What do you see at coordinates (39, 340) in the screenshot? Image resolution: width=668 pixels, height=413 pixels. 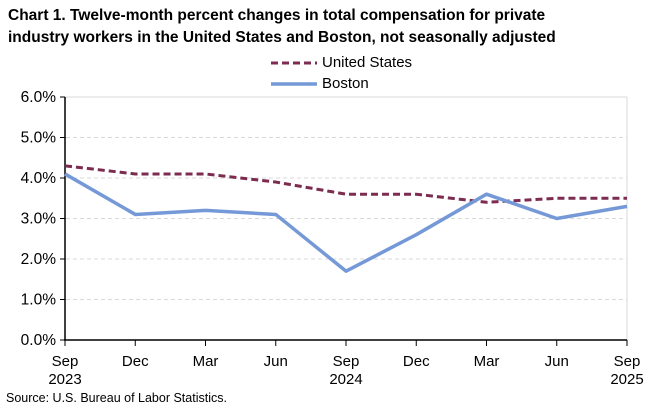 I see `svg-text: 0.0%` at bounding box center [39, 340].